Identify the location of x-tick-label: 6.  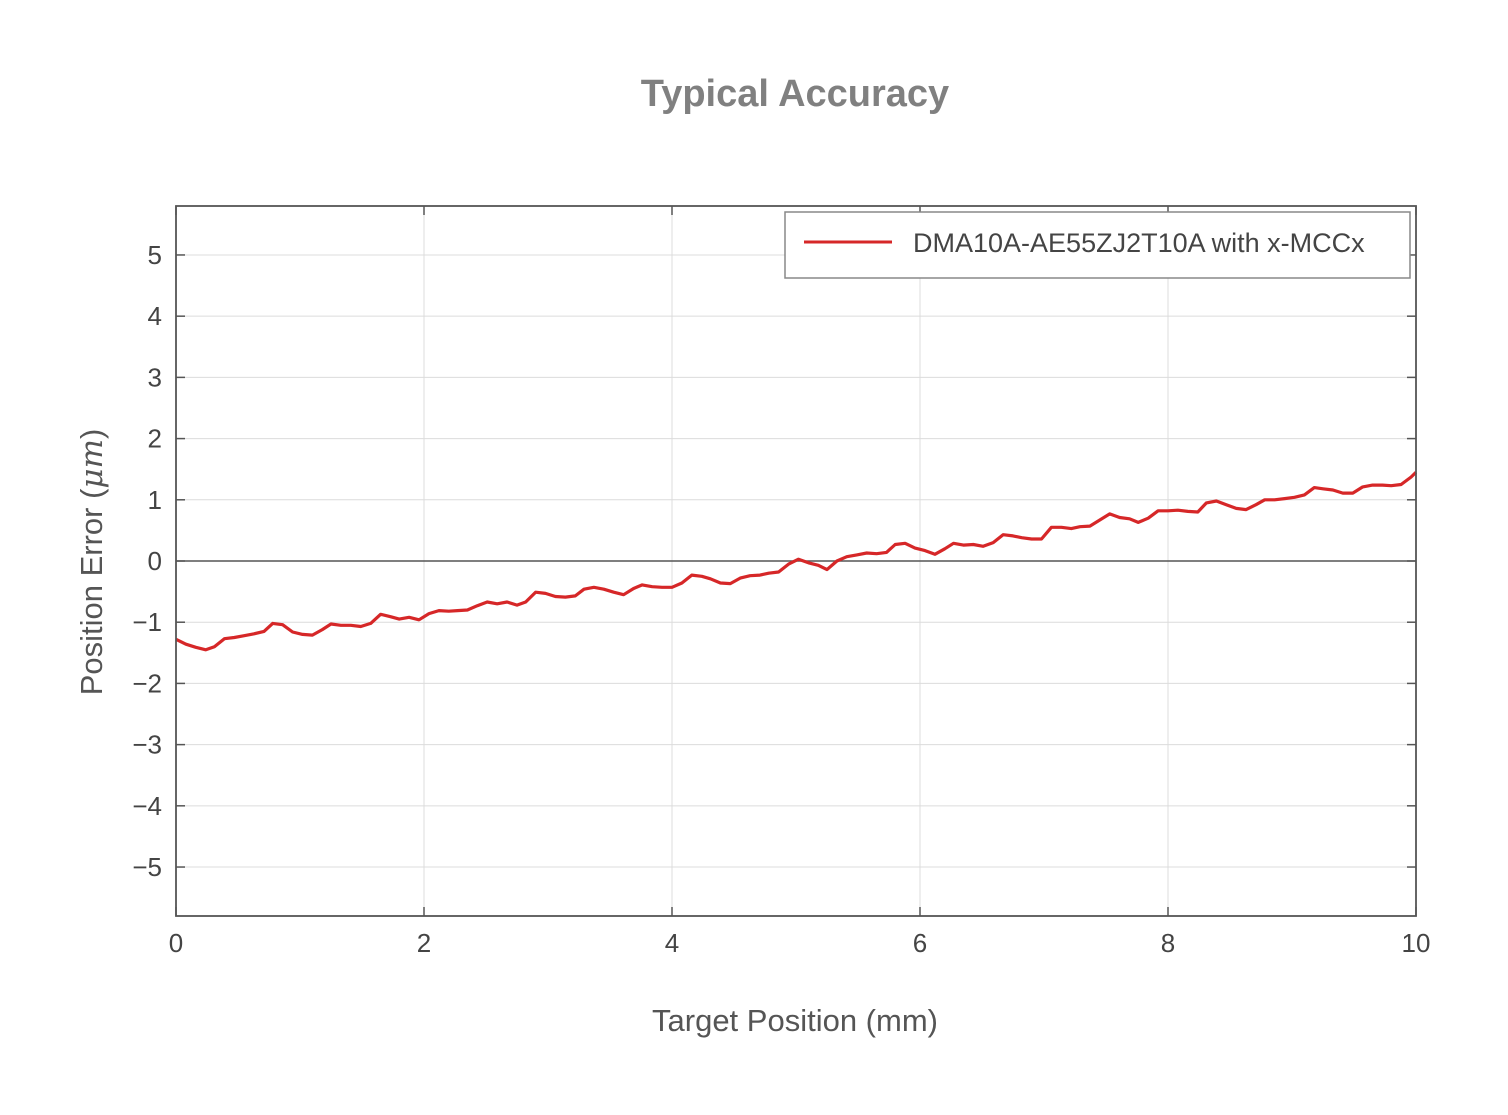
(920, 943).